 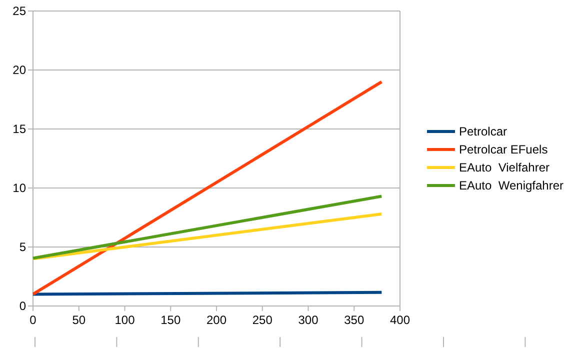 I want to click on y-tick-label: 10, so click(x=19, y=188).